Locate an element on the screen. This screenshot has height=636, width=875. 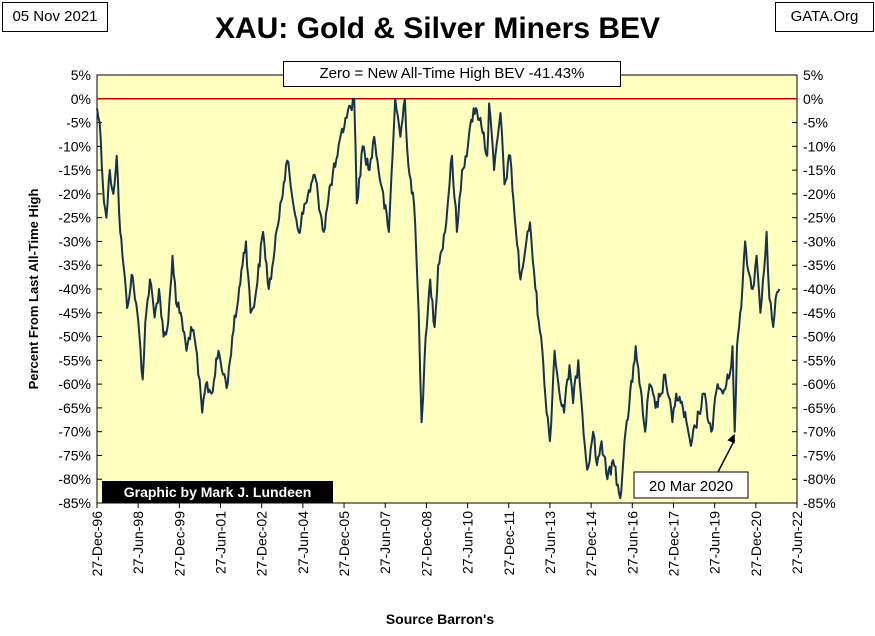
y-axis-title: Percent From Last All-Time High is located at coordinates (33, 289).